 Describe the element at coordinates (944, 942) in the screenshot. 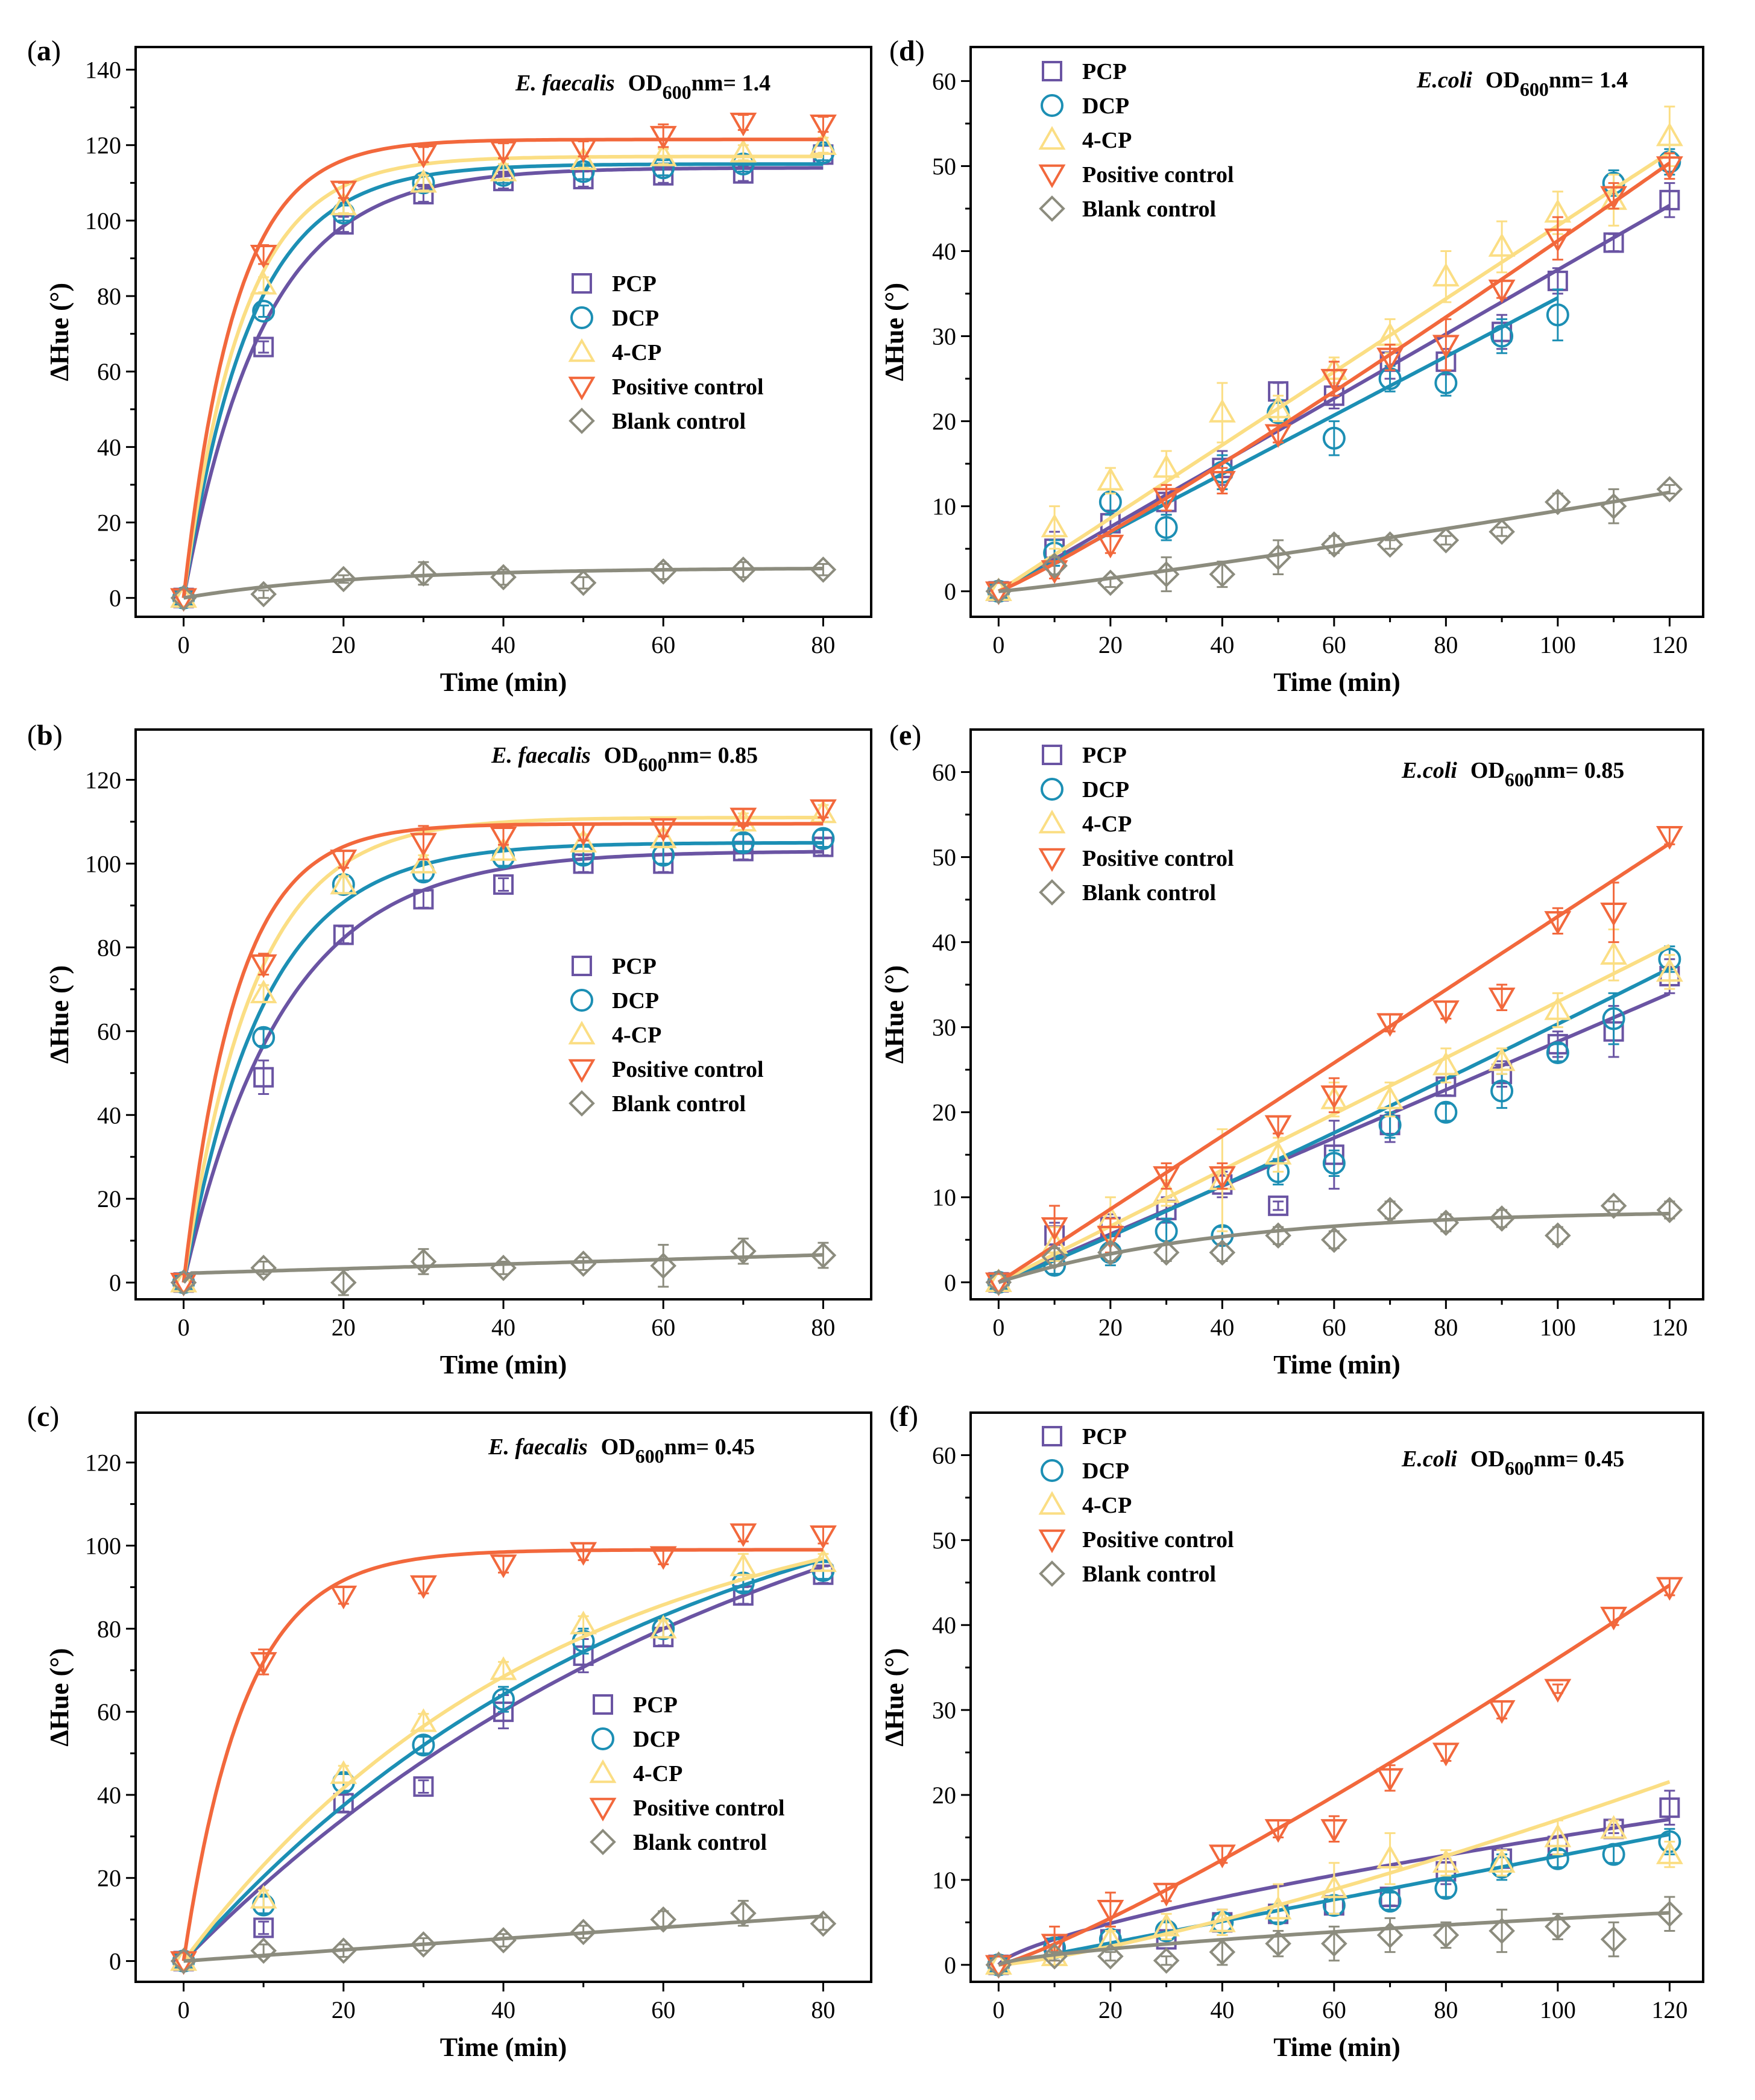

I see `y-tick-label: 40` at that location.